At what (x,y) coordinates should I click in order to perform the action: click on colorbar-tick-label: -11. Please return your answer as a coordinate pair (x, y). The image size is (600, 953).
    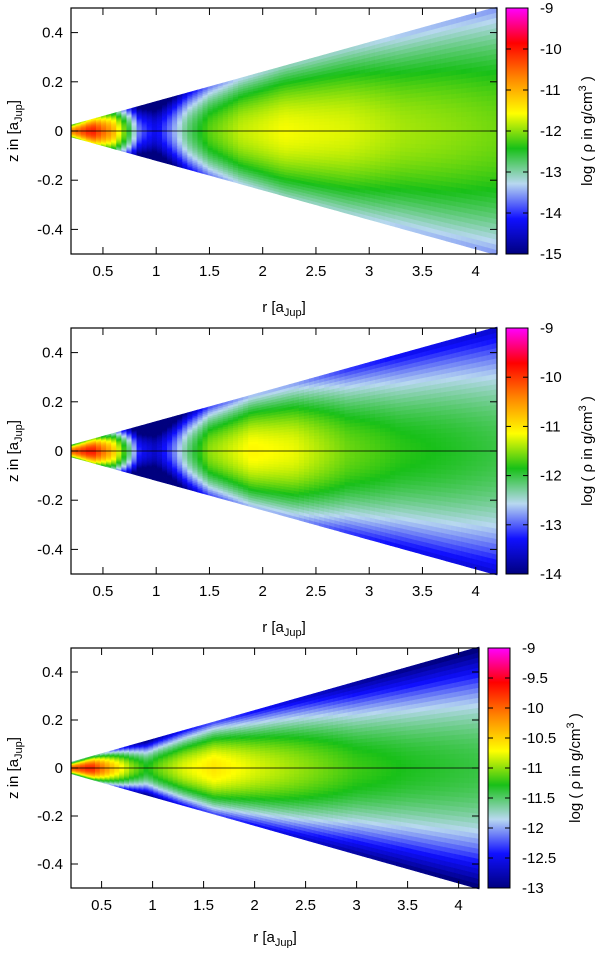
    Looking at the image, I should click on (550, 90).